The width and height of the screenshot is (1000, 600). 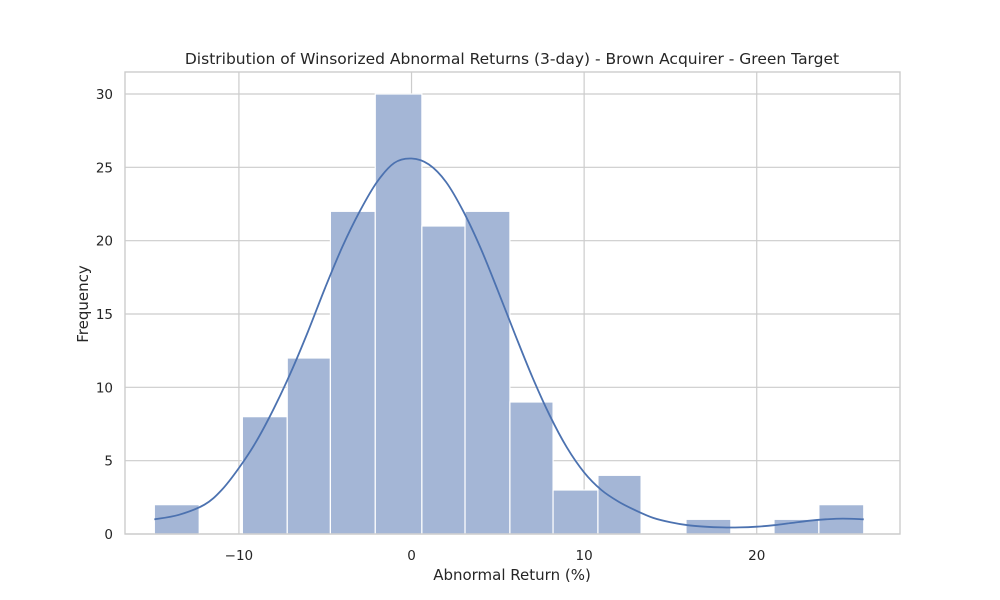 What do you see at coordinates (411, 556) in the screenshot?
I see `x-tick-label: 0` at bounding box center [411, 556].